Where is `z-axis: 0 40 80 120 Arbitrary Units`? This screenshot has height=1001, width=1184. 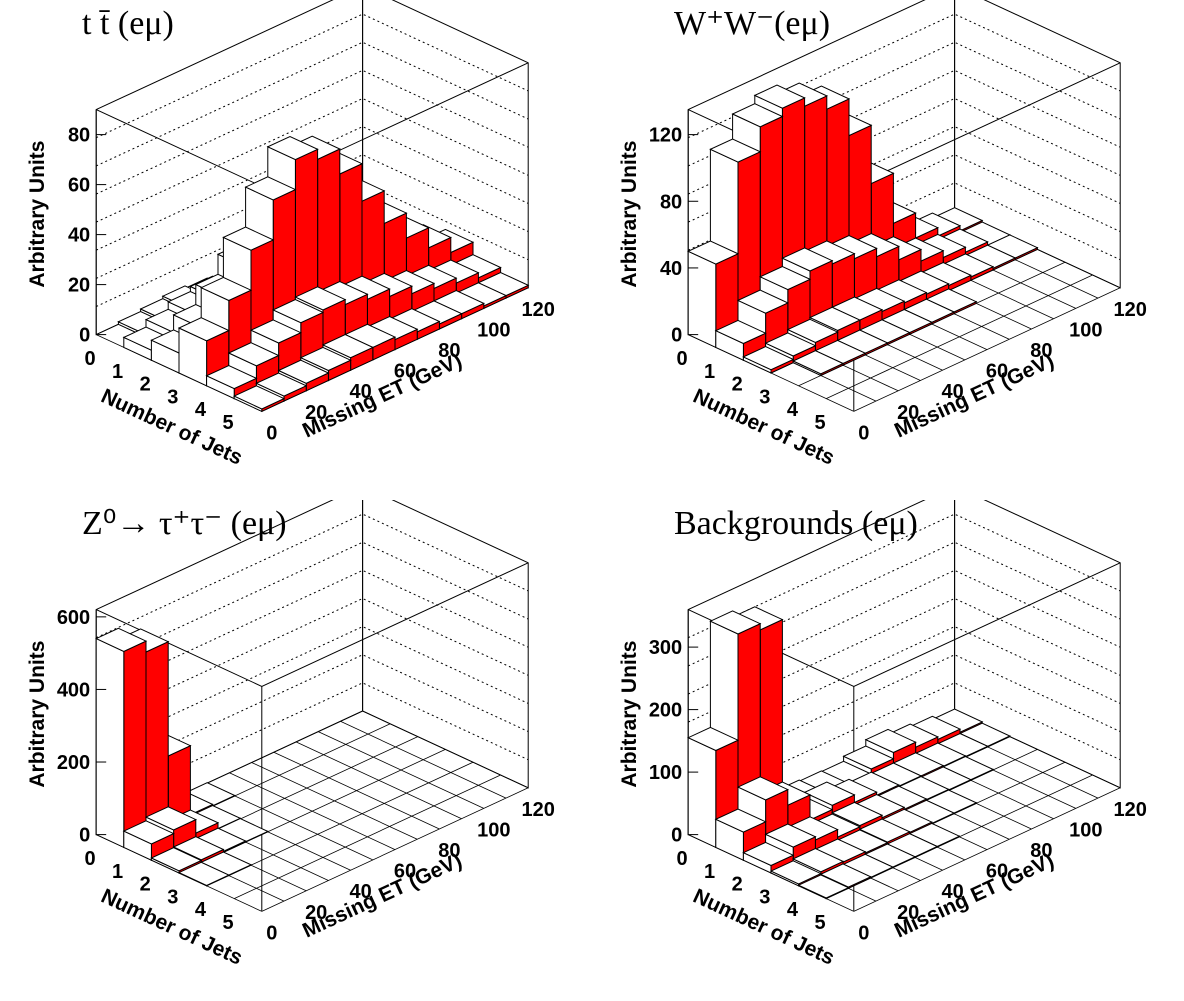
z-axis: 0 40 80 120 Arbitrary Units is located at coordinates (658, 236).